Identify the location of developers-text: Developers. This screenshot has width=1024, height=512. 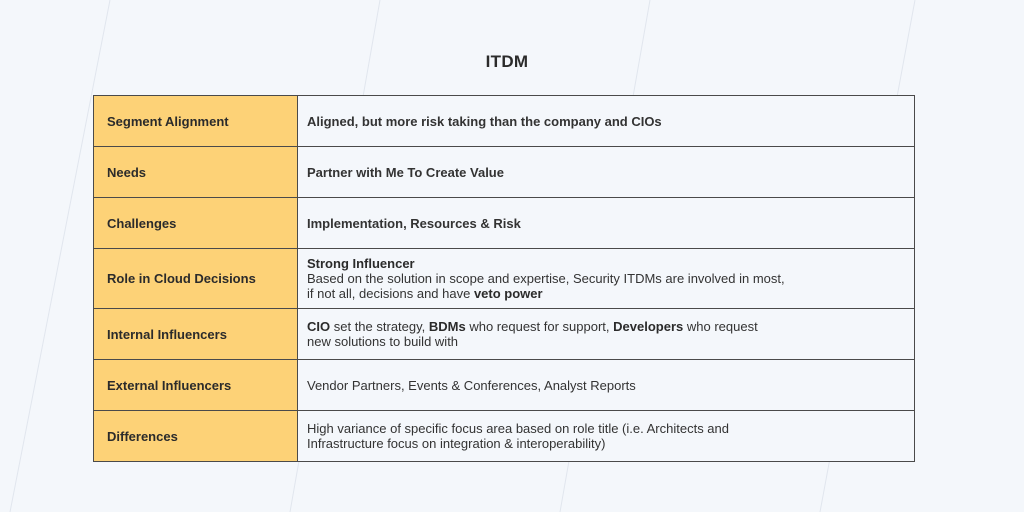
(648, 326).